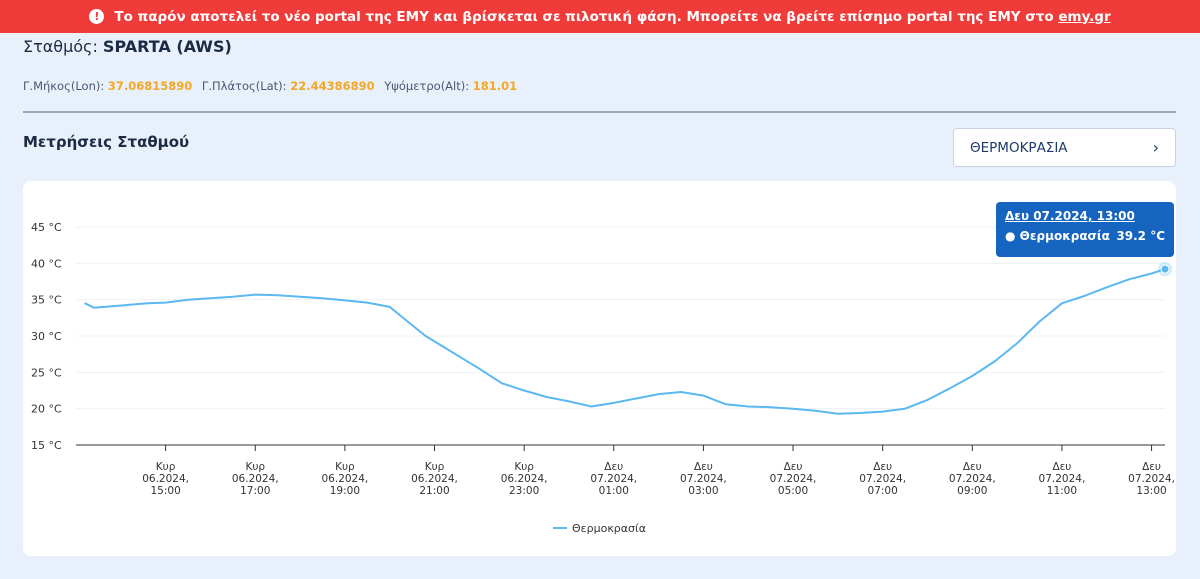  What do you see at coordinates (609, 528) in the screenshot?
I see `legend-label: Θερμοκρασία` at bounding box center [609, 528].